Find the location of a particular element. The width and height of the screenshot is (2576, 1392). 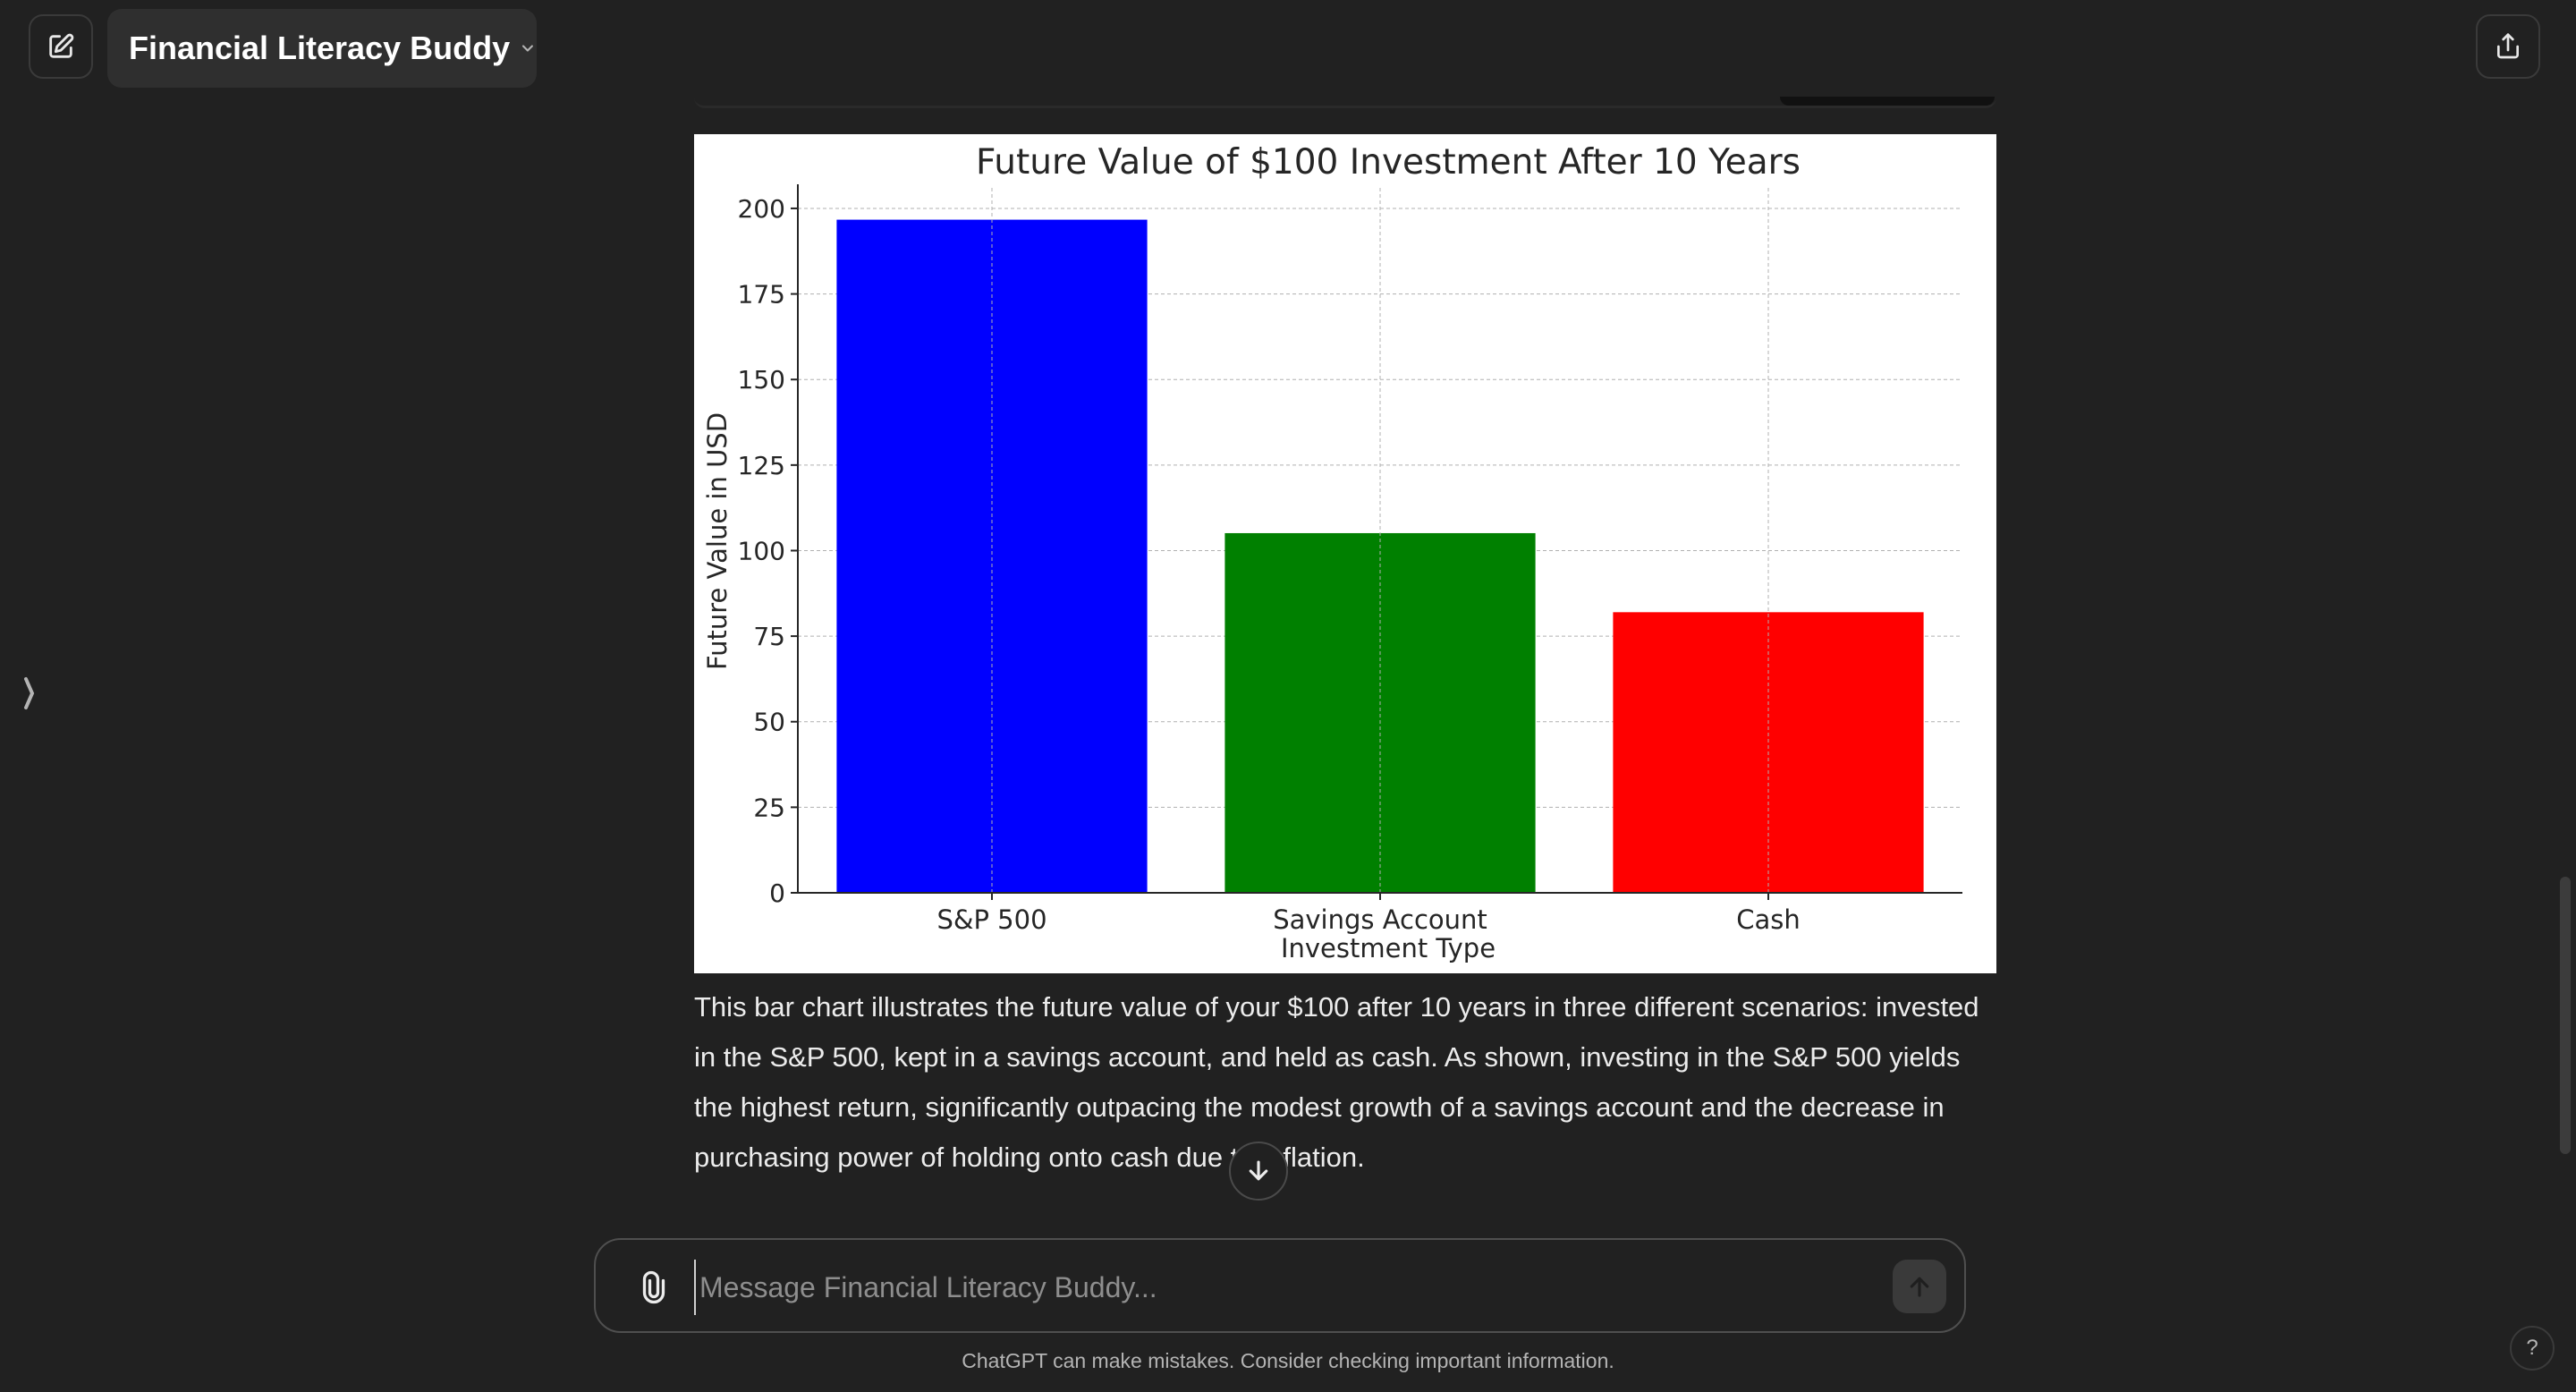

y-tick-label: 125 is located at coordinates (761, 465).